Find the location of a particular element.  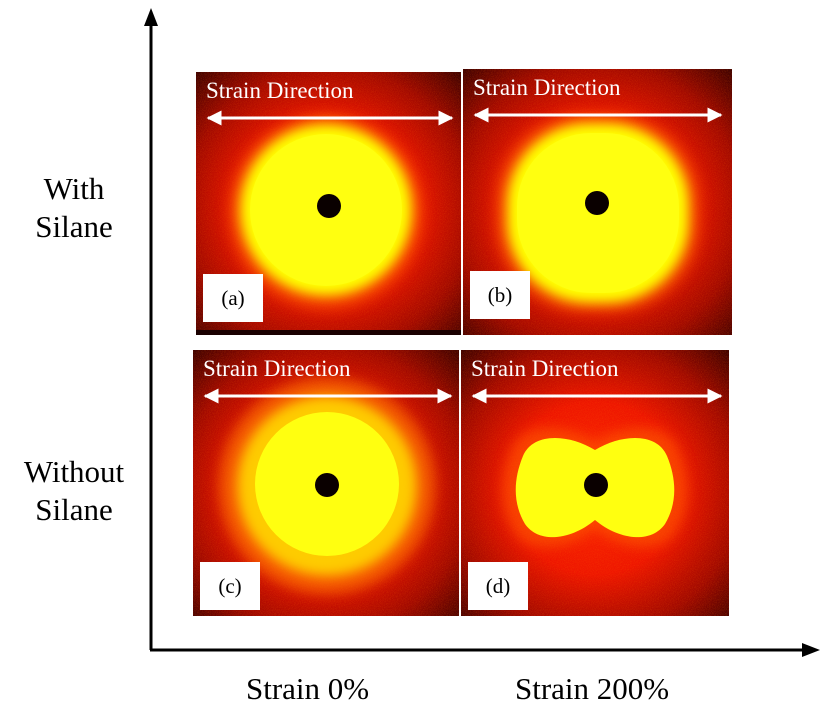

panel-tag: (d) is located at coordinates (498, 586).